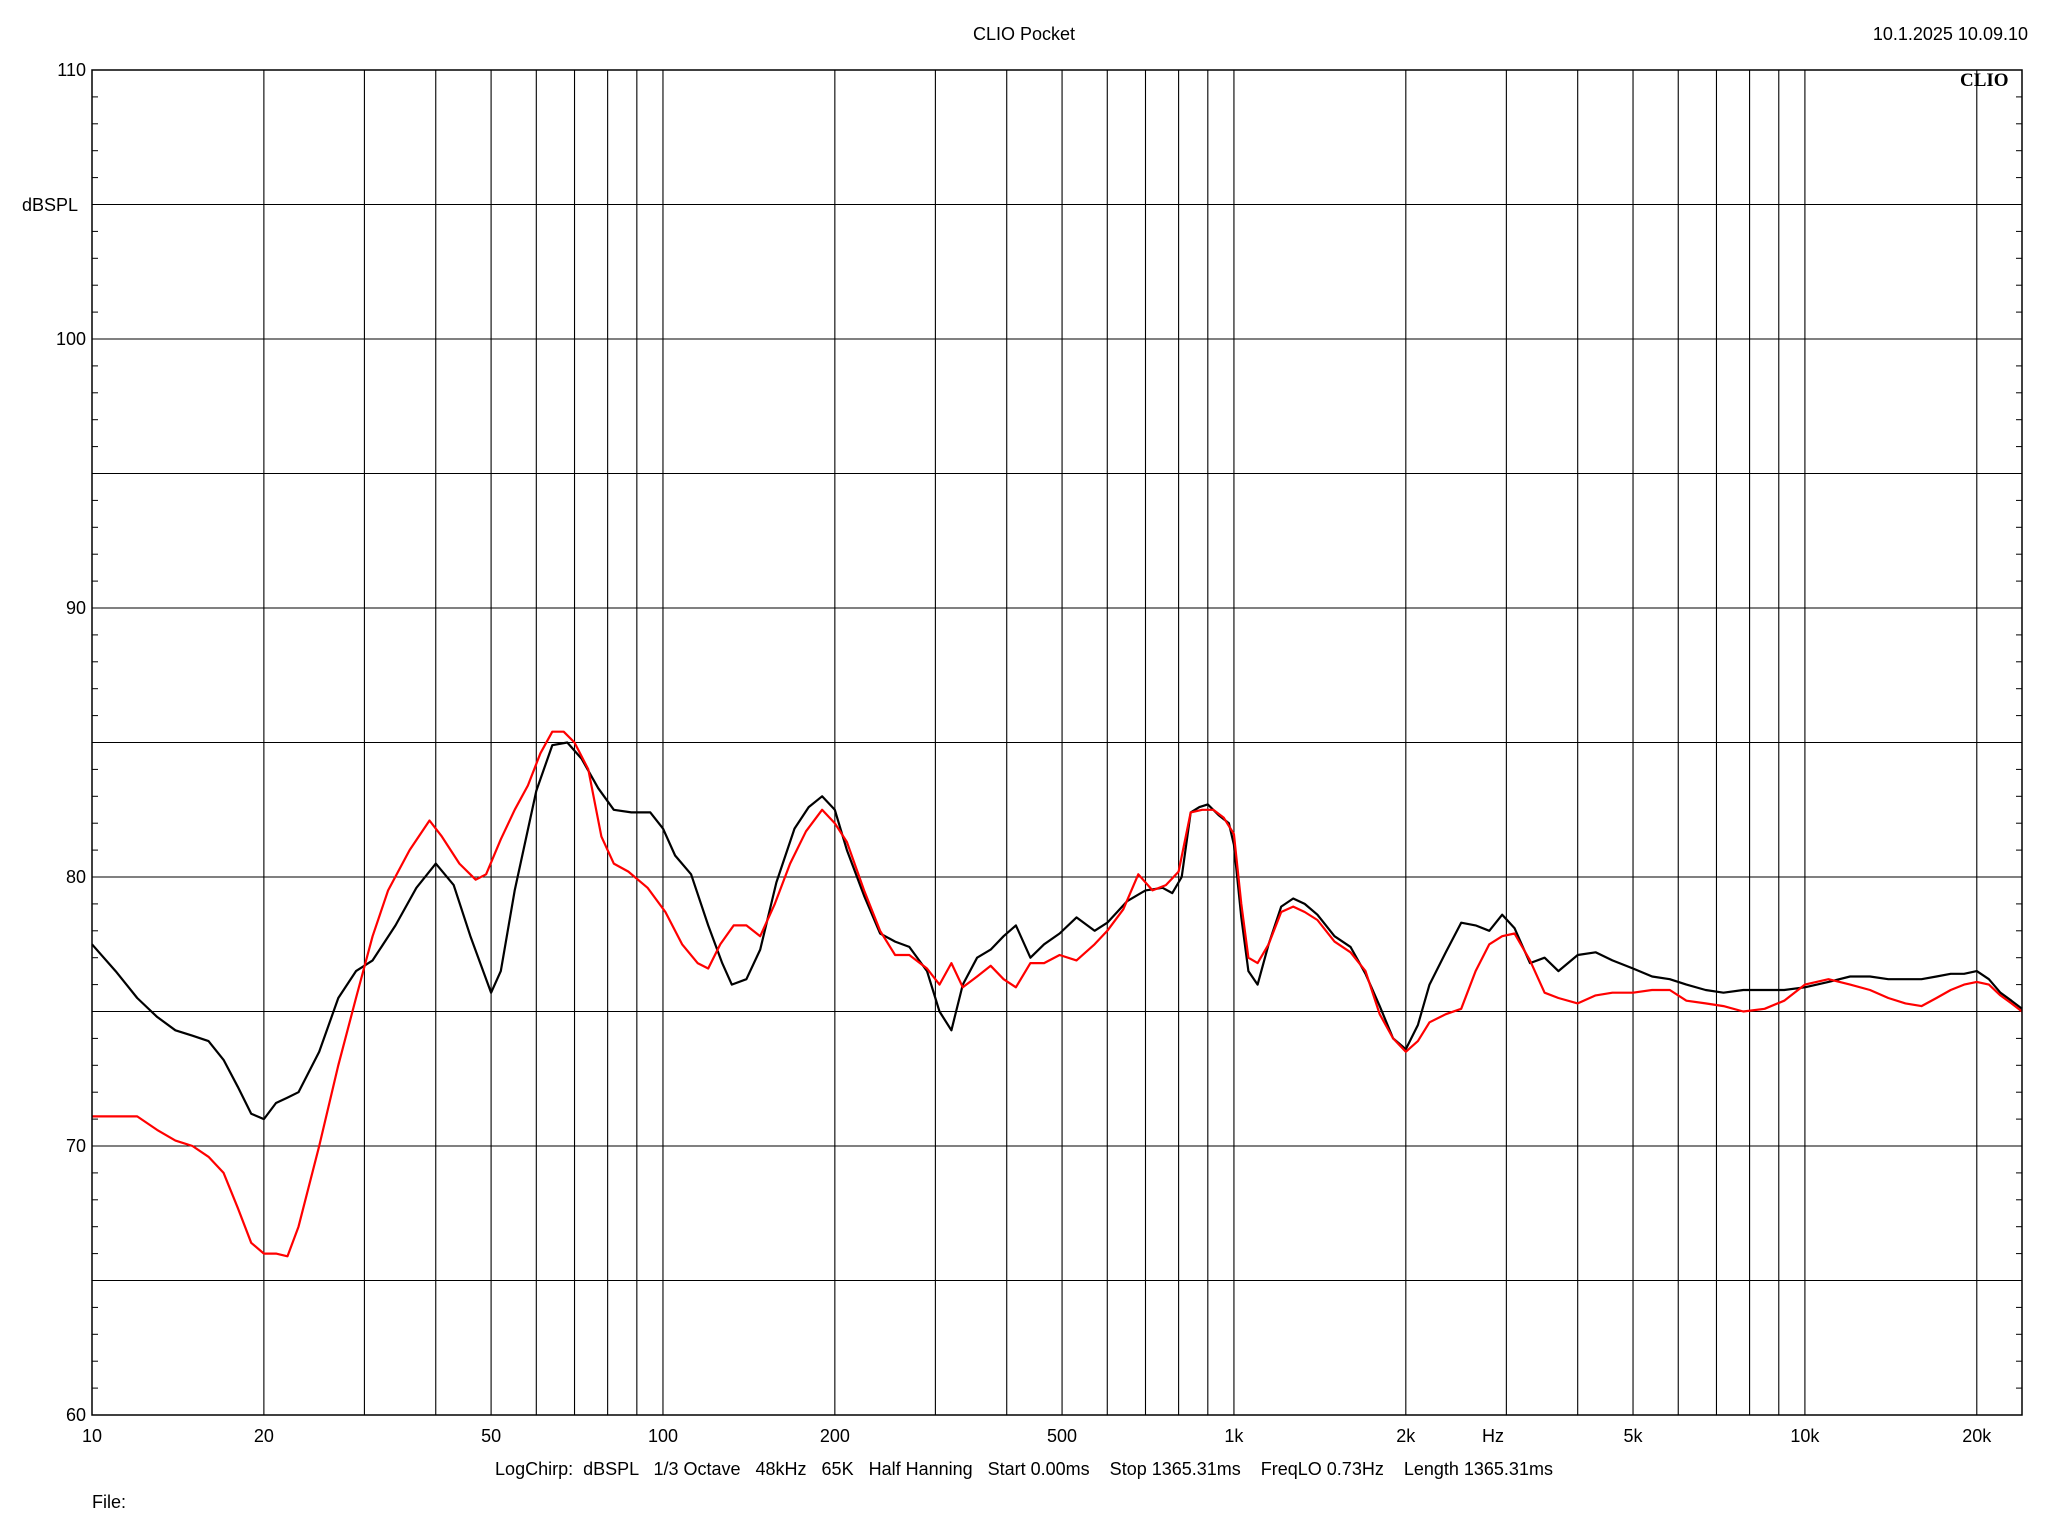 The width and height of the screenshot is (2048, 1536). I want to click on y-tick-label: 110, so click(71, 70).